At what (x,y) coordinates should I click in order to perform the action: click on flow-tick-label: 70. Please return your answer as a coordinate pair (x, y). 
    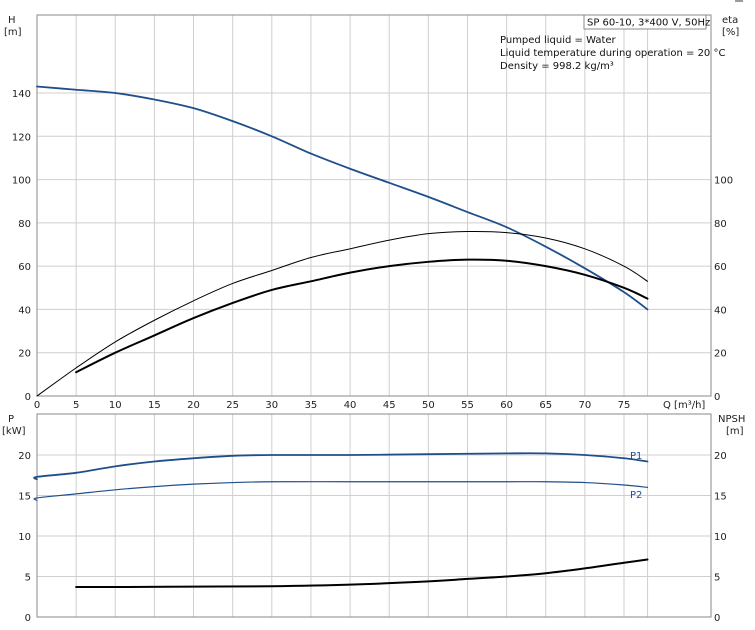
    Looking at the image, I should click on (584, 405).